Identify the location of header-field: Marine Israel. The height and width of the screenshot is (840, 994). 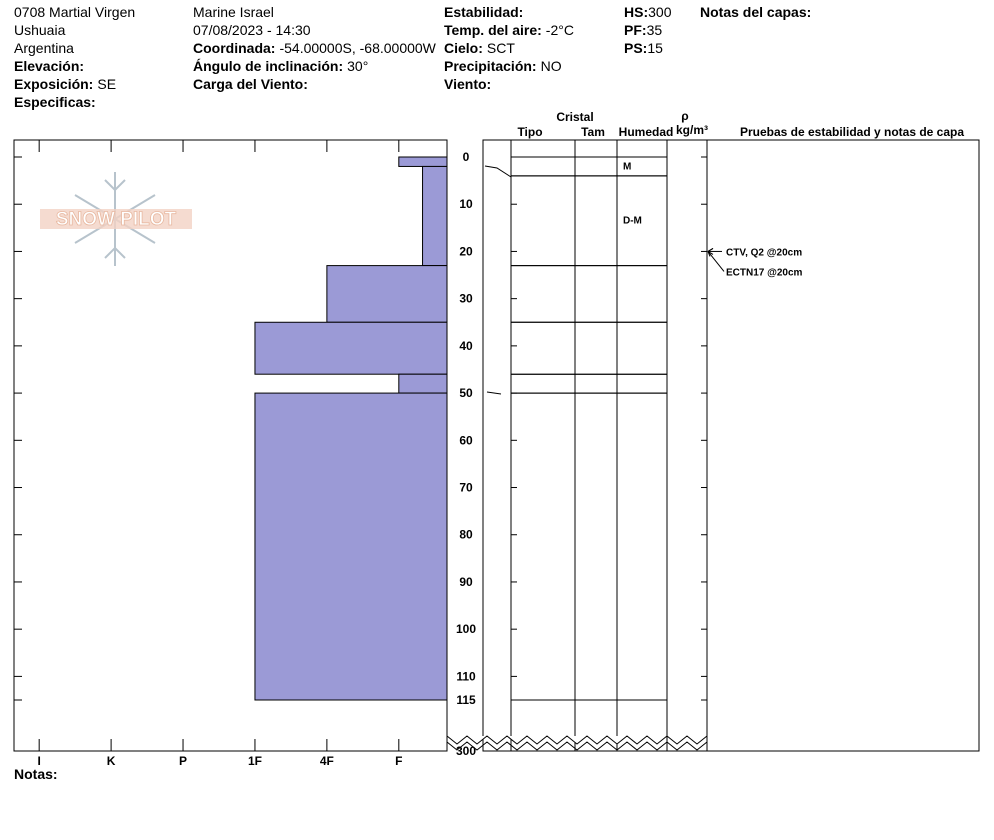
(233, 12).